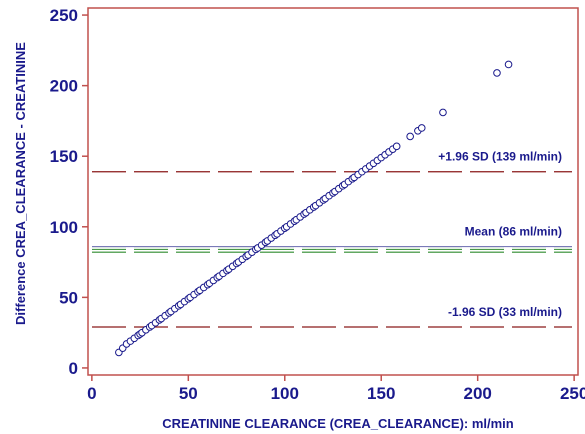 The width and height of the screenshot is (585, 434). What do you see at coordinates (381, 393) in the screenshot?
I see `x-tick-label: 150` at bounding box center [381, 393].